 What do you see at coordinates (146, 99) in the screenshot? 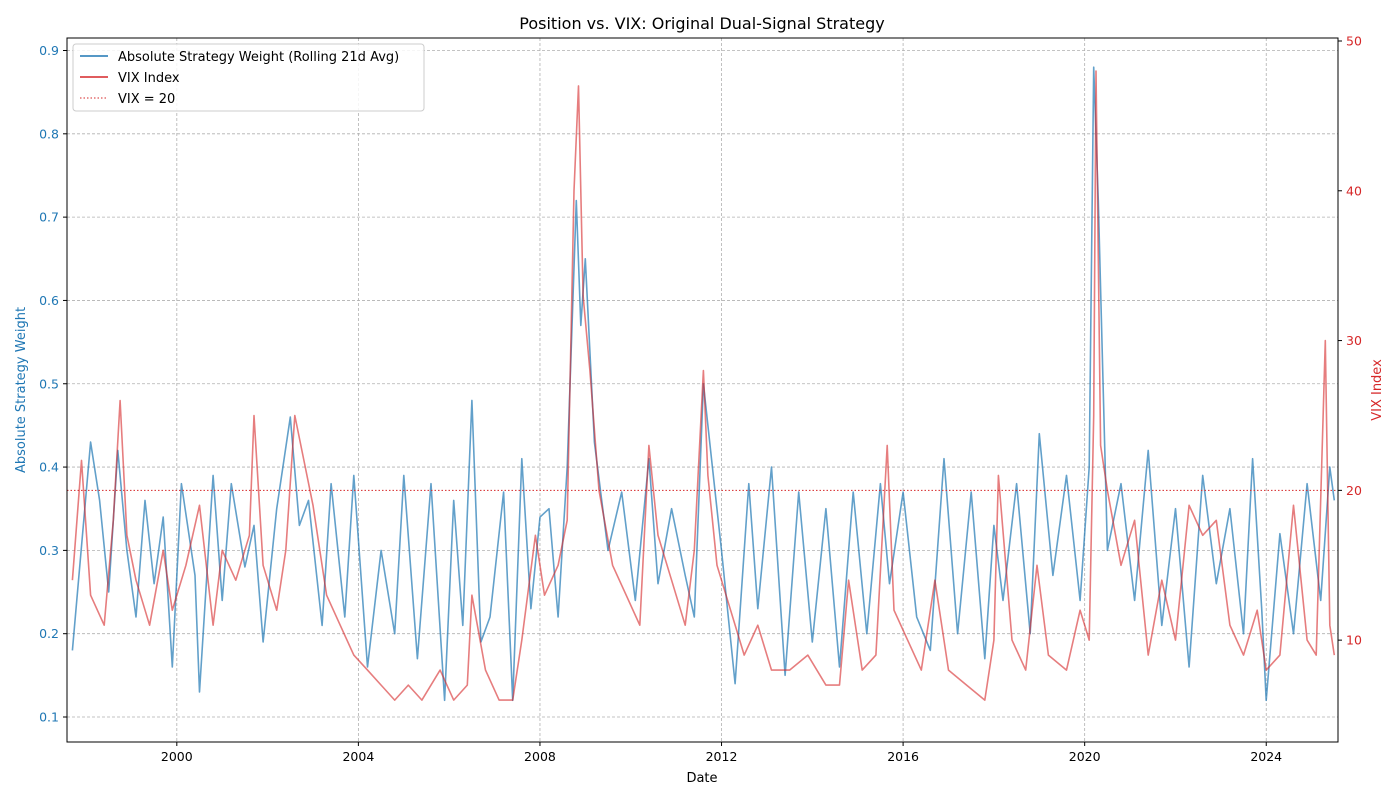
I see `legend-entry-label: VIX = 20` at bounding box center [146, 99].